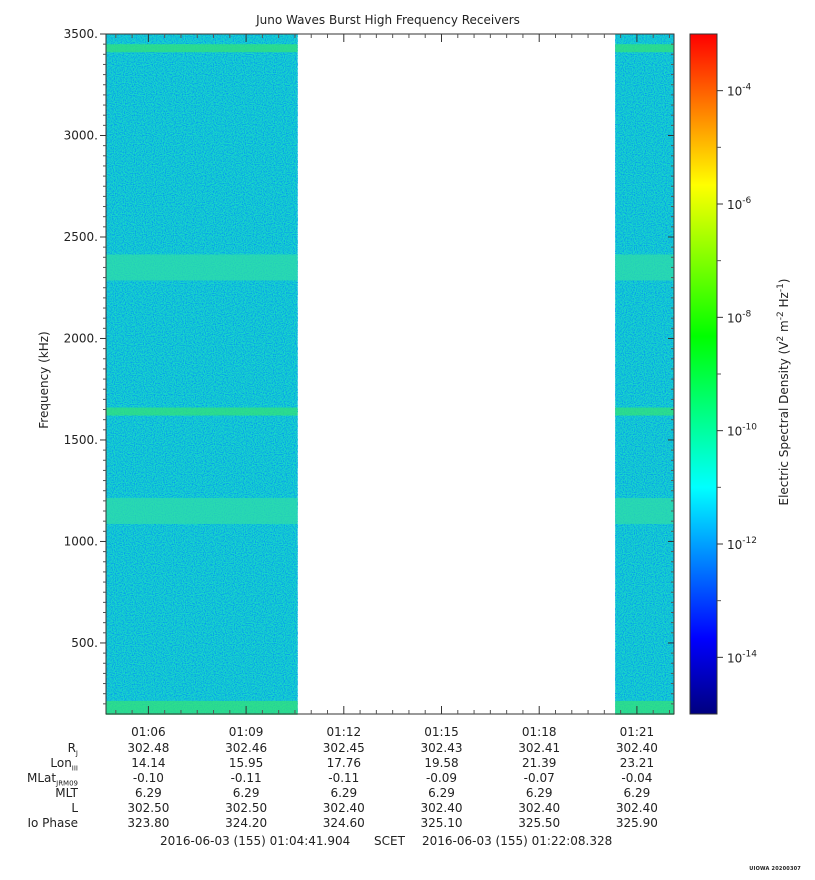  I want to click on footer-scet-label: SCET, so click(389, 841).